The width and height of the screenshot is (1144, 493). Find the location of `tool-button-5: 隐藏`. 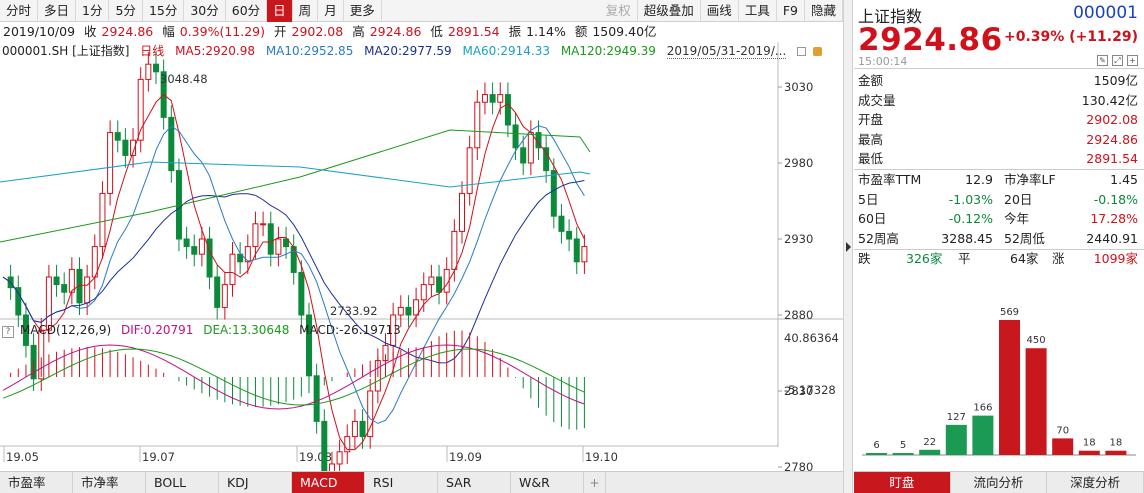

tool-button-5: 隐藏 is located at coordinates (824, 11).